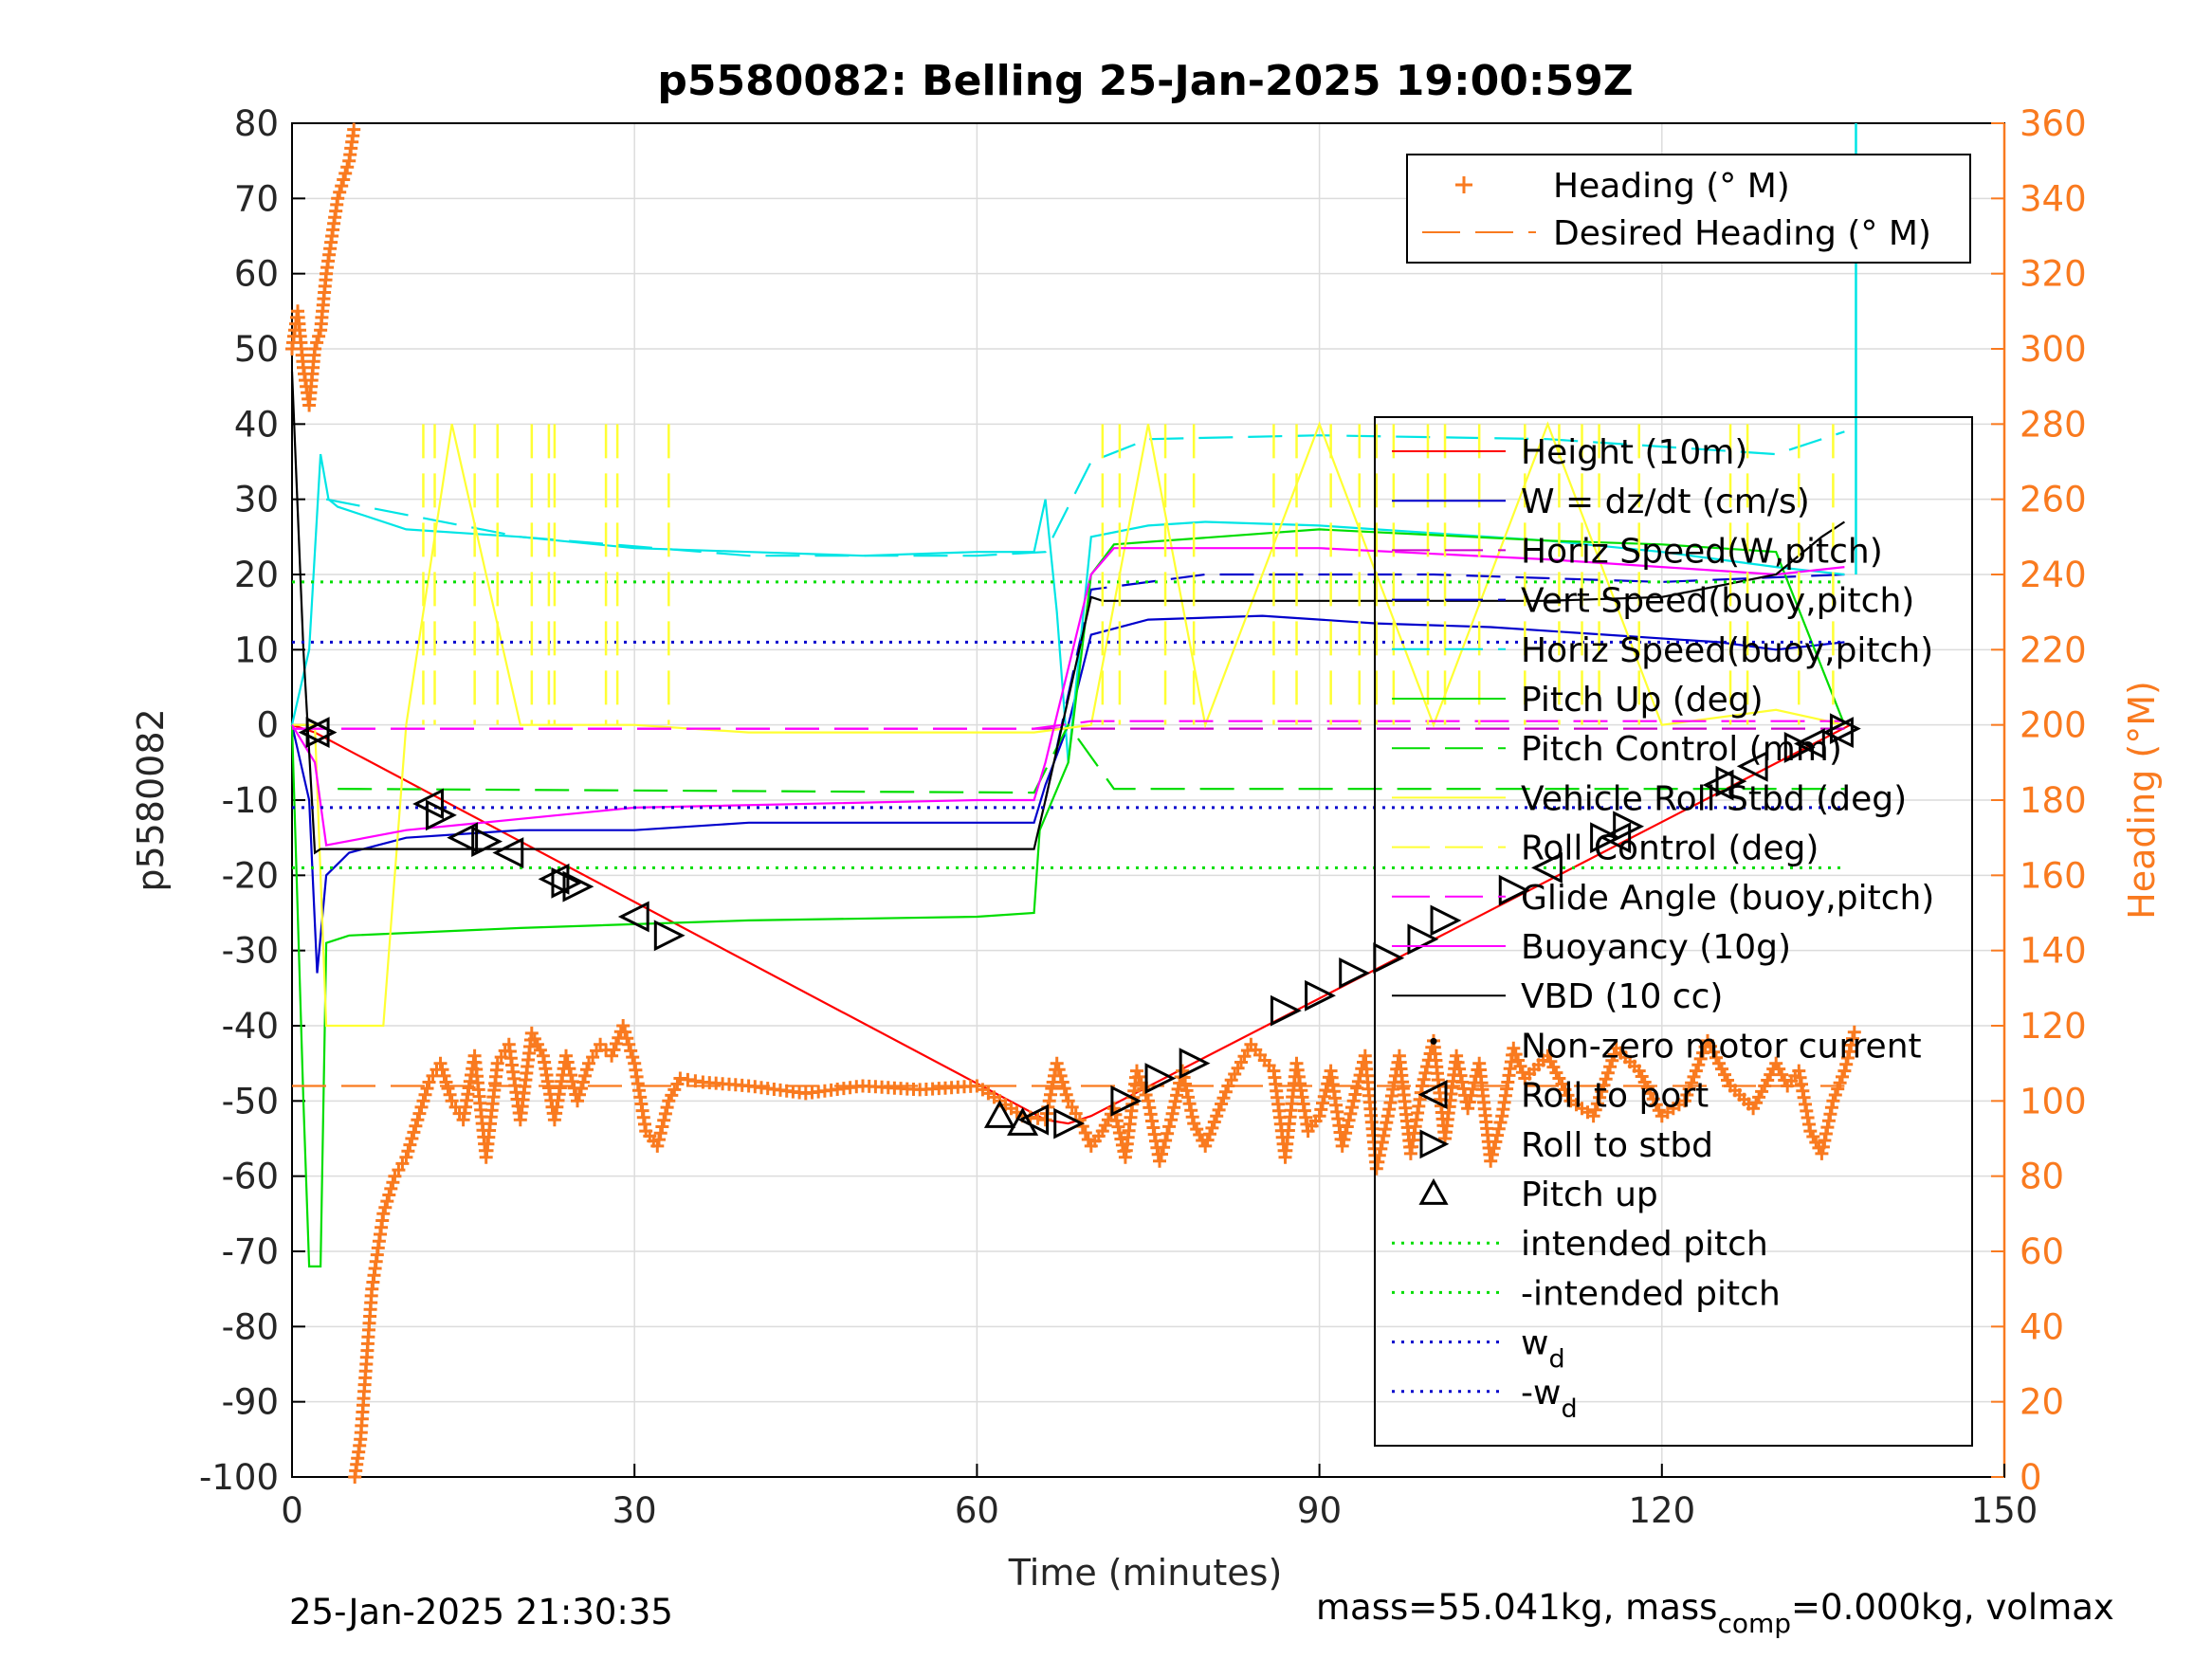  I want to click on legend-label-w-d-18: wd, so click(1543, 1349).